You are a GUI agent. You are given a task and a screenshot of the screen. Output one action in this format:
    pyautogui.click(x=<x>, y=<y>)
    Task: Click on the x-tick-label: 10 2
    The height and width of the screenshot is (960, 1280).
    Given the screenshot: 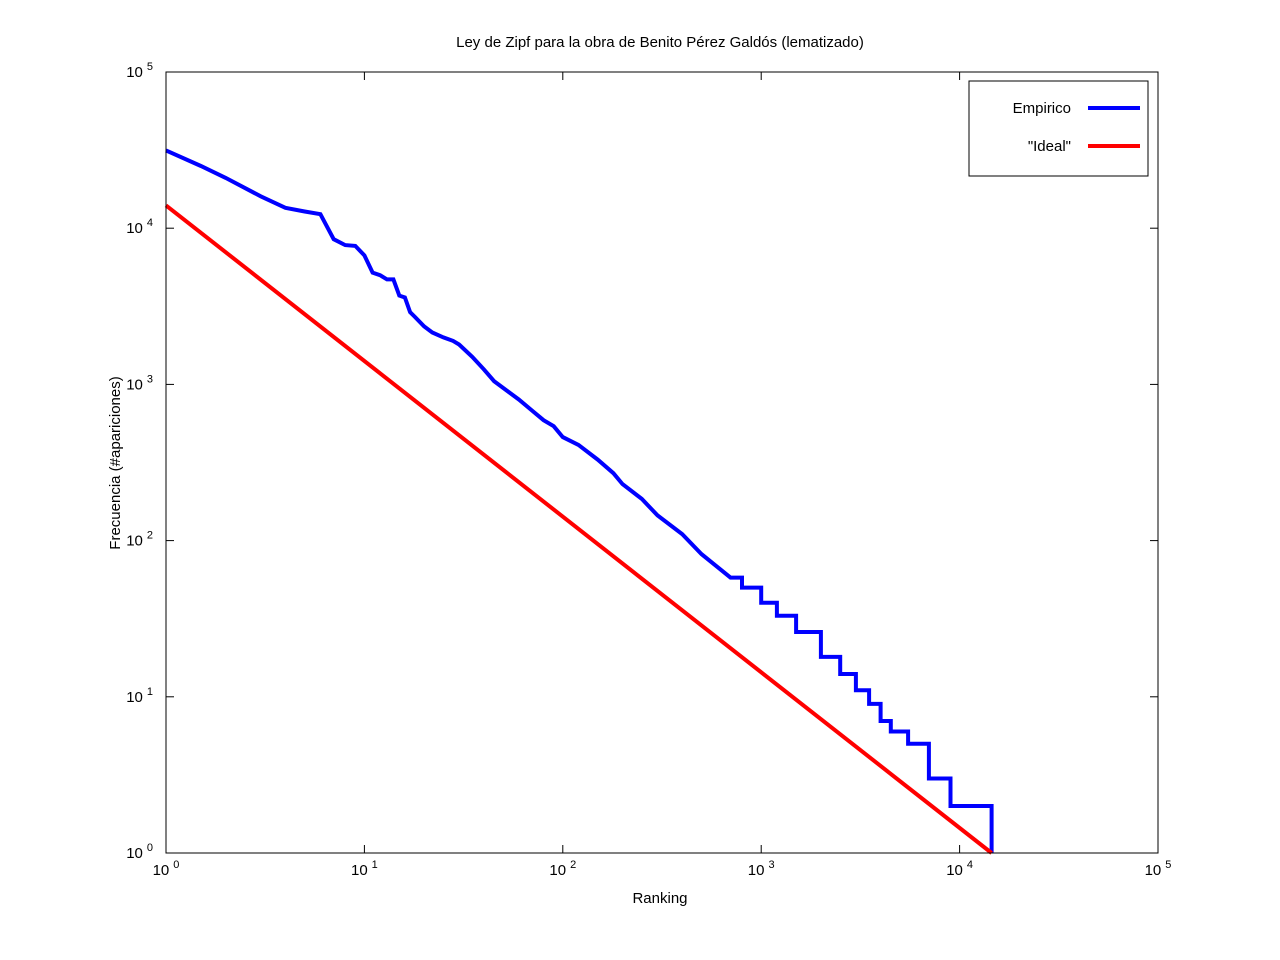 What is the action you would take?
    pyautogui.click(x=562, y=869)
    